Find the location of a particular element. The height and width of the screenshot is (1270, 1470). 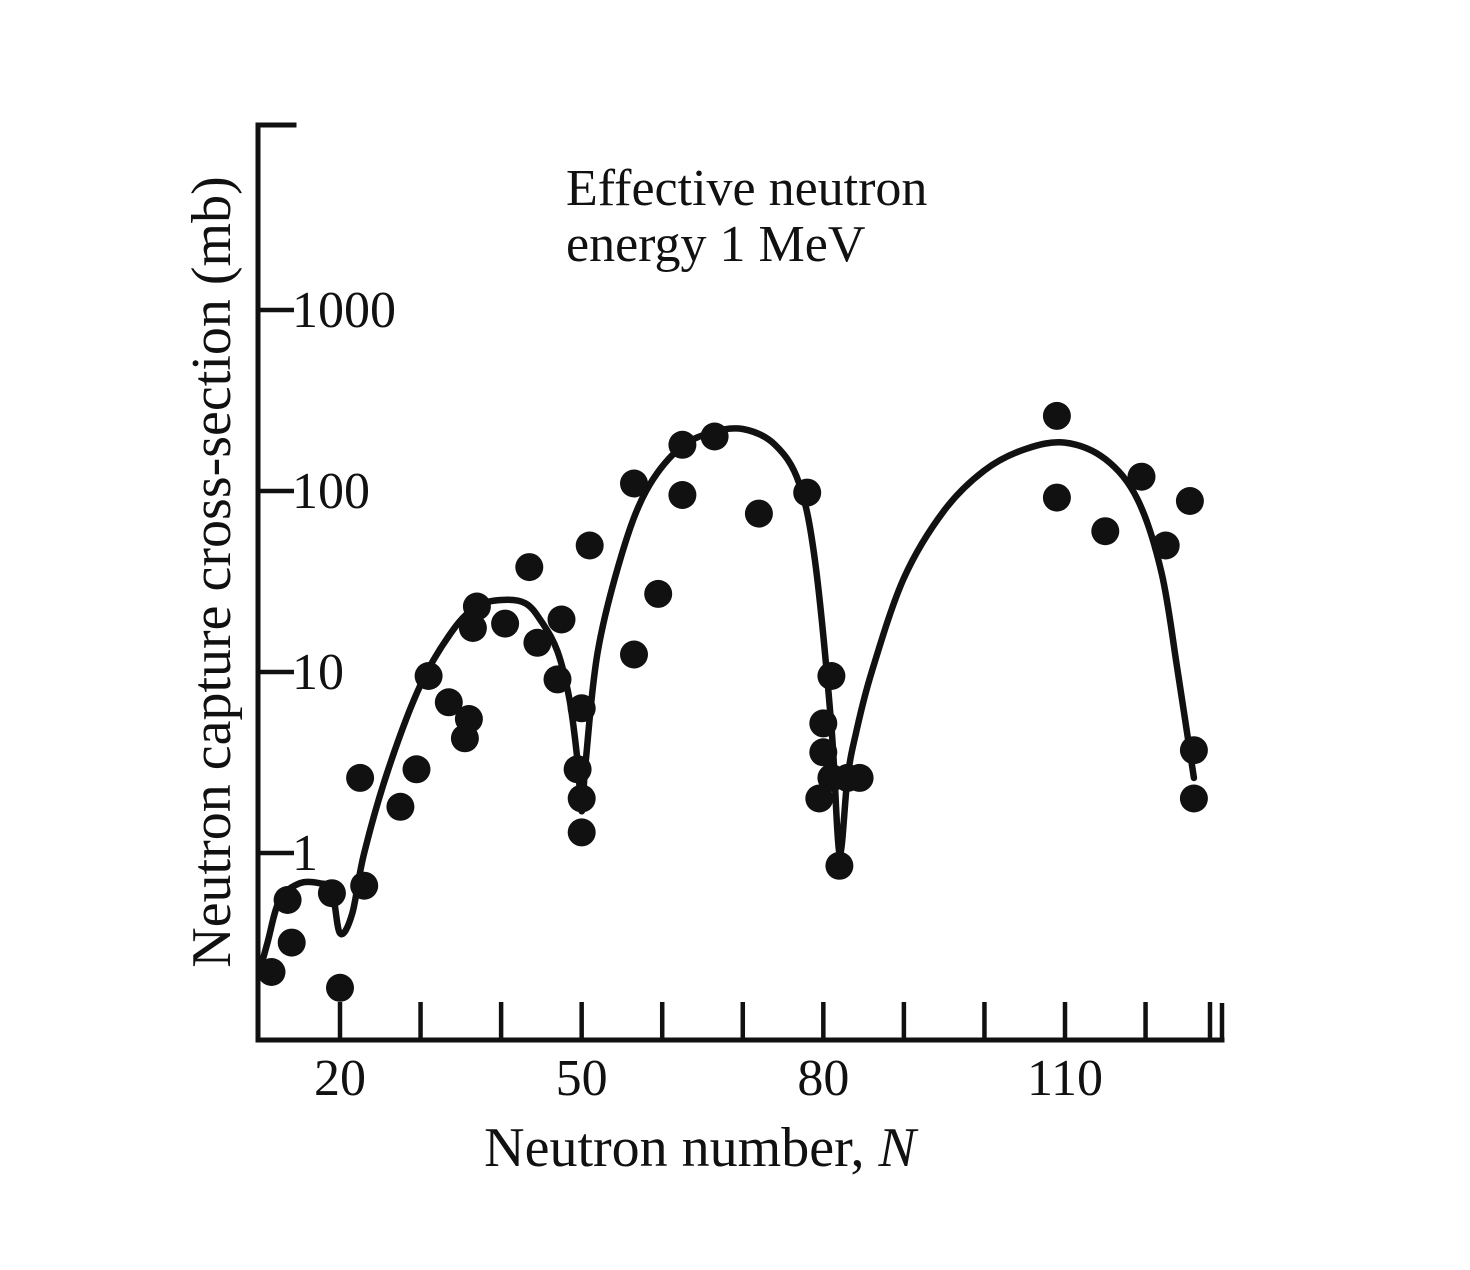

y-axis-title: Neutron capture cross-section (mb) is located at coordinates (212, 572).